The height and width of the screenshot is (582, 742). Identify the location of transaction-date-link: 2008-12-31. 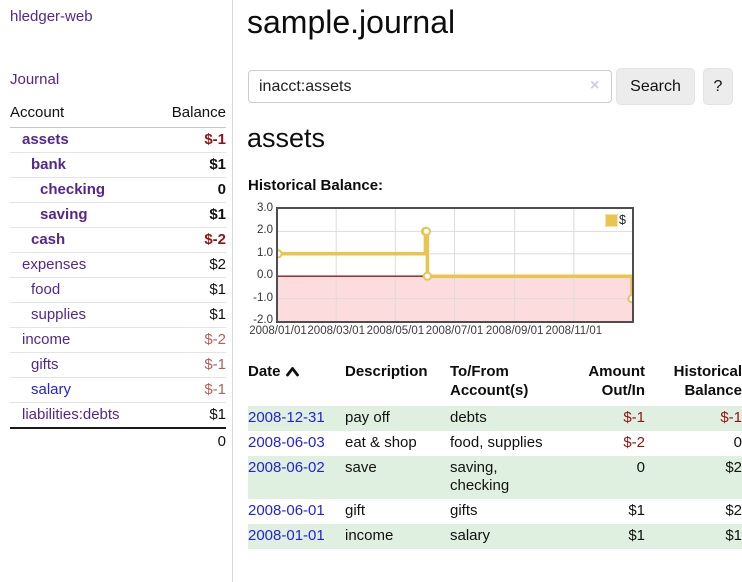
(286, 417).